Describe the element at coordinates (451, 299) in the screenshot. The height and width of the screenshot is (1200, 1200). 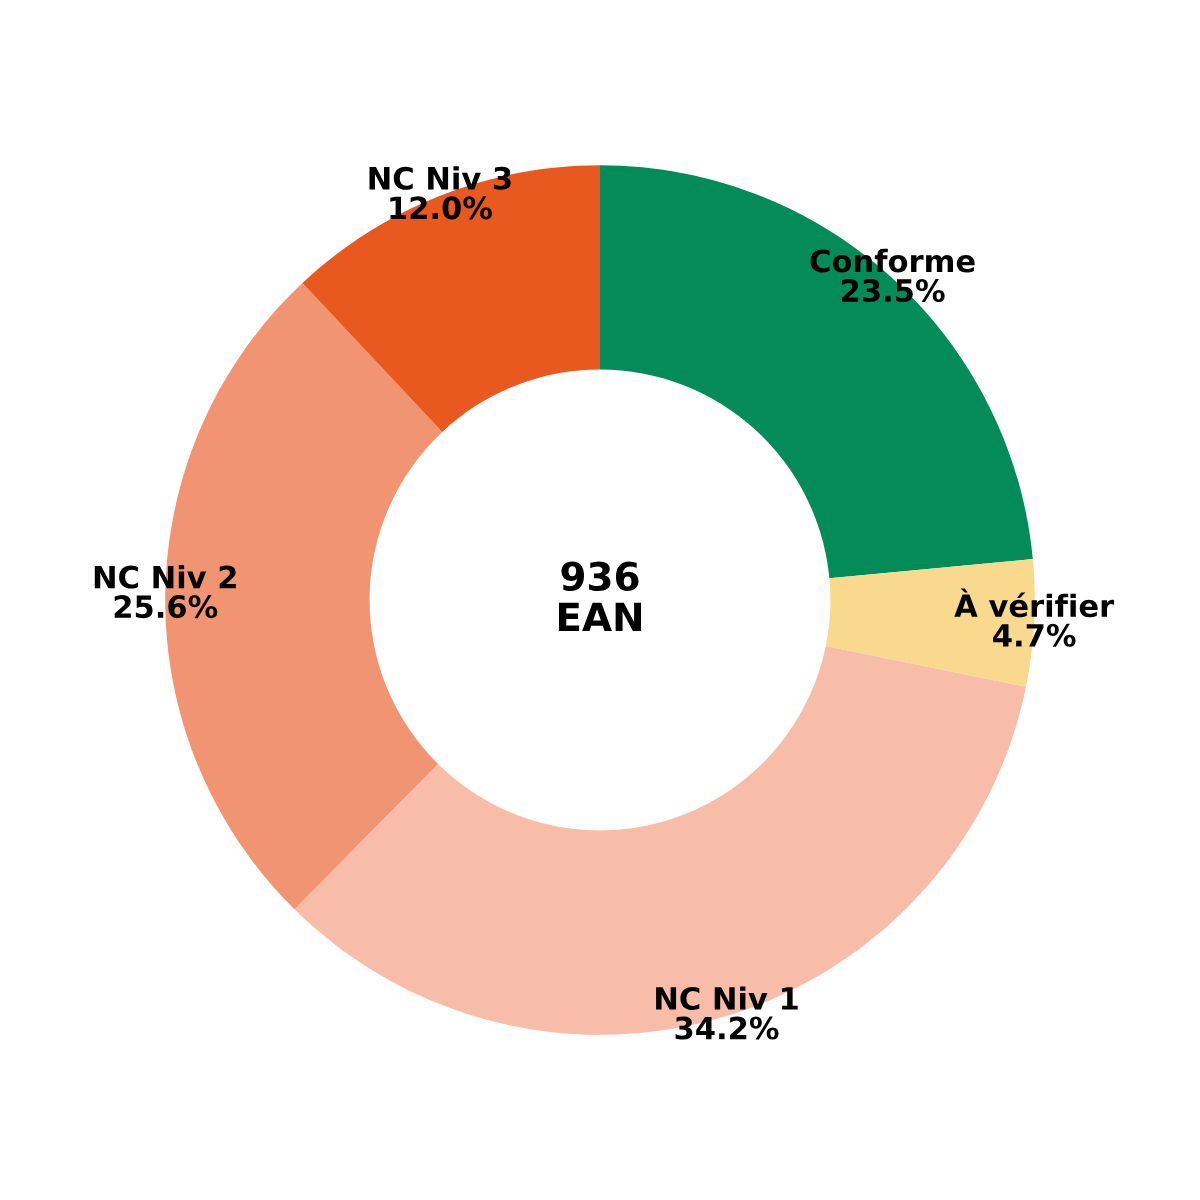
I see `donut-slice` at that location.